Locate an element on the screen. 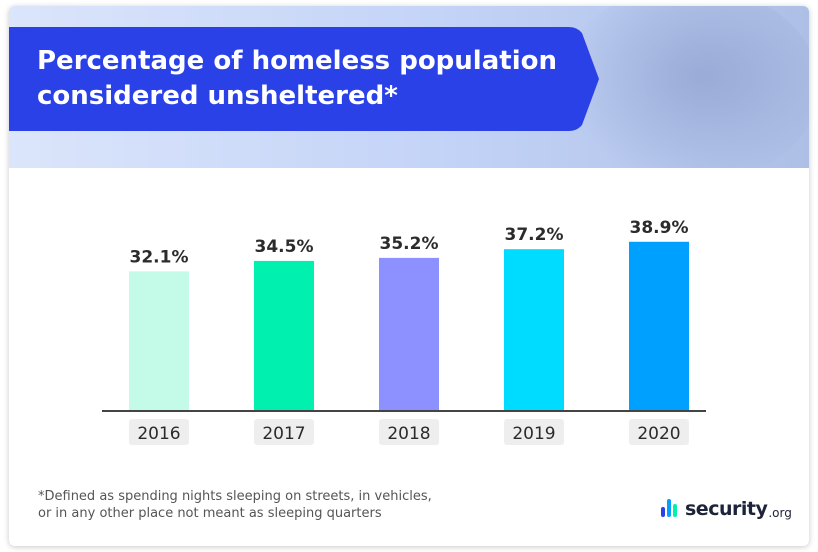 The height and width of the screenshot is (552, 818). tick-label-2019: 2019 is located at coordinates (533, 434).